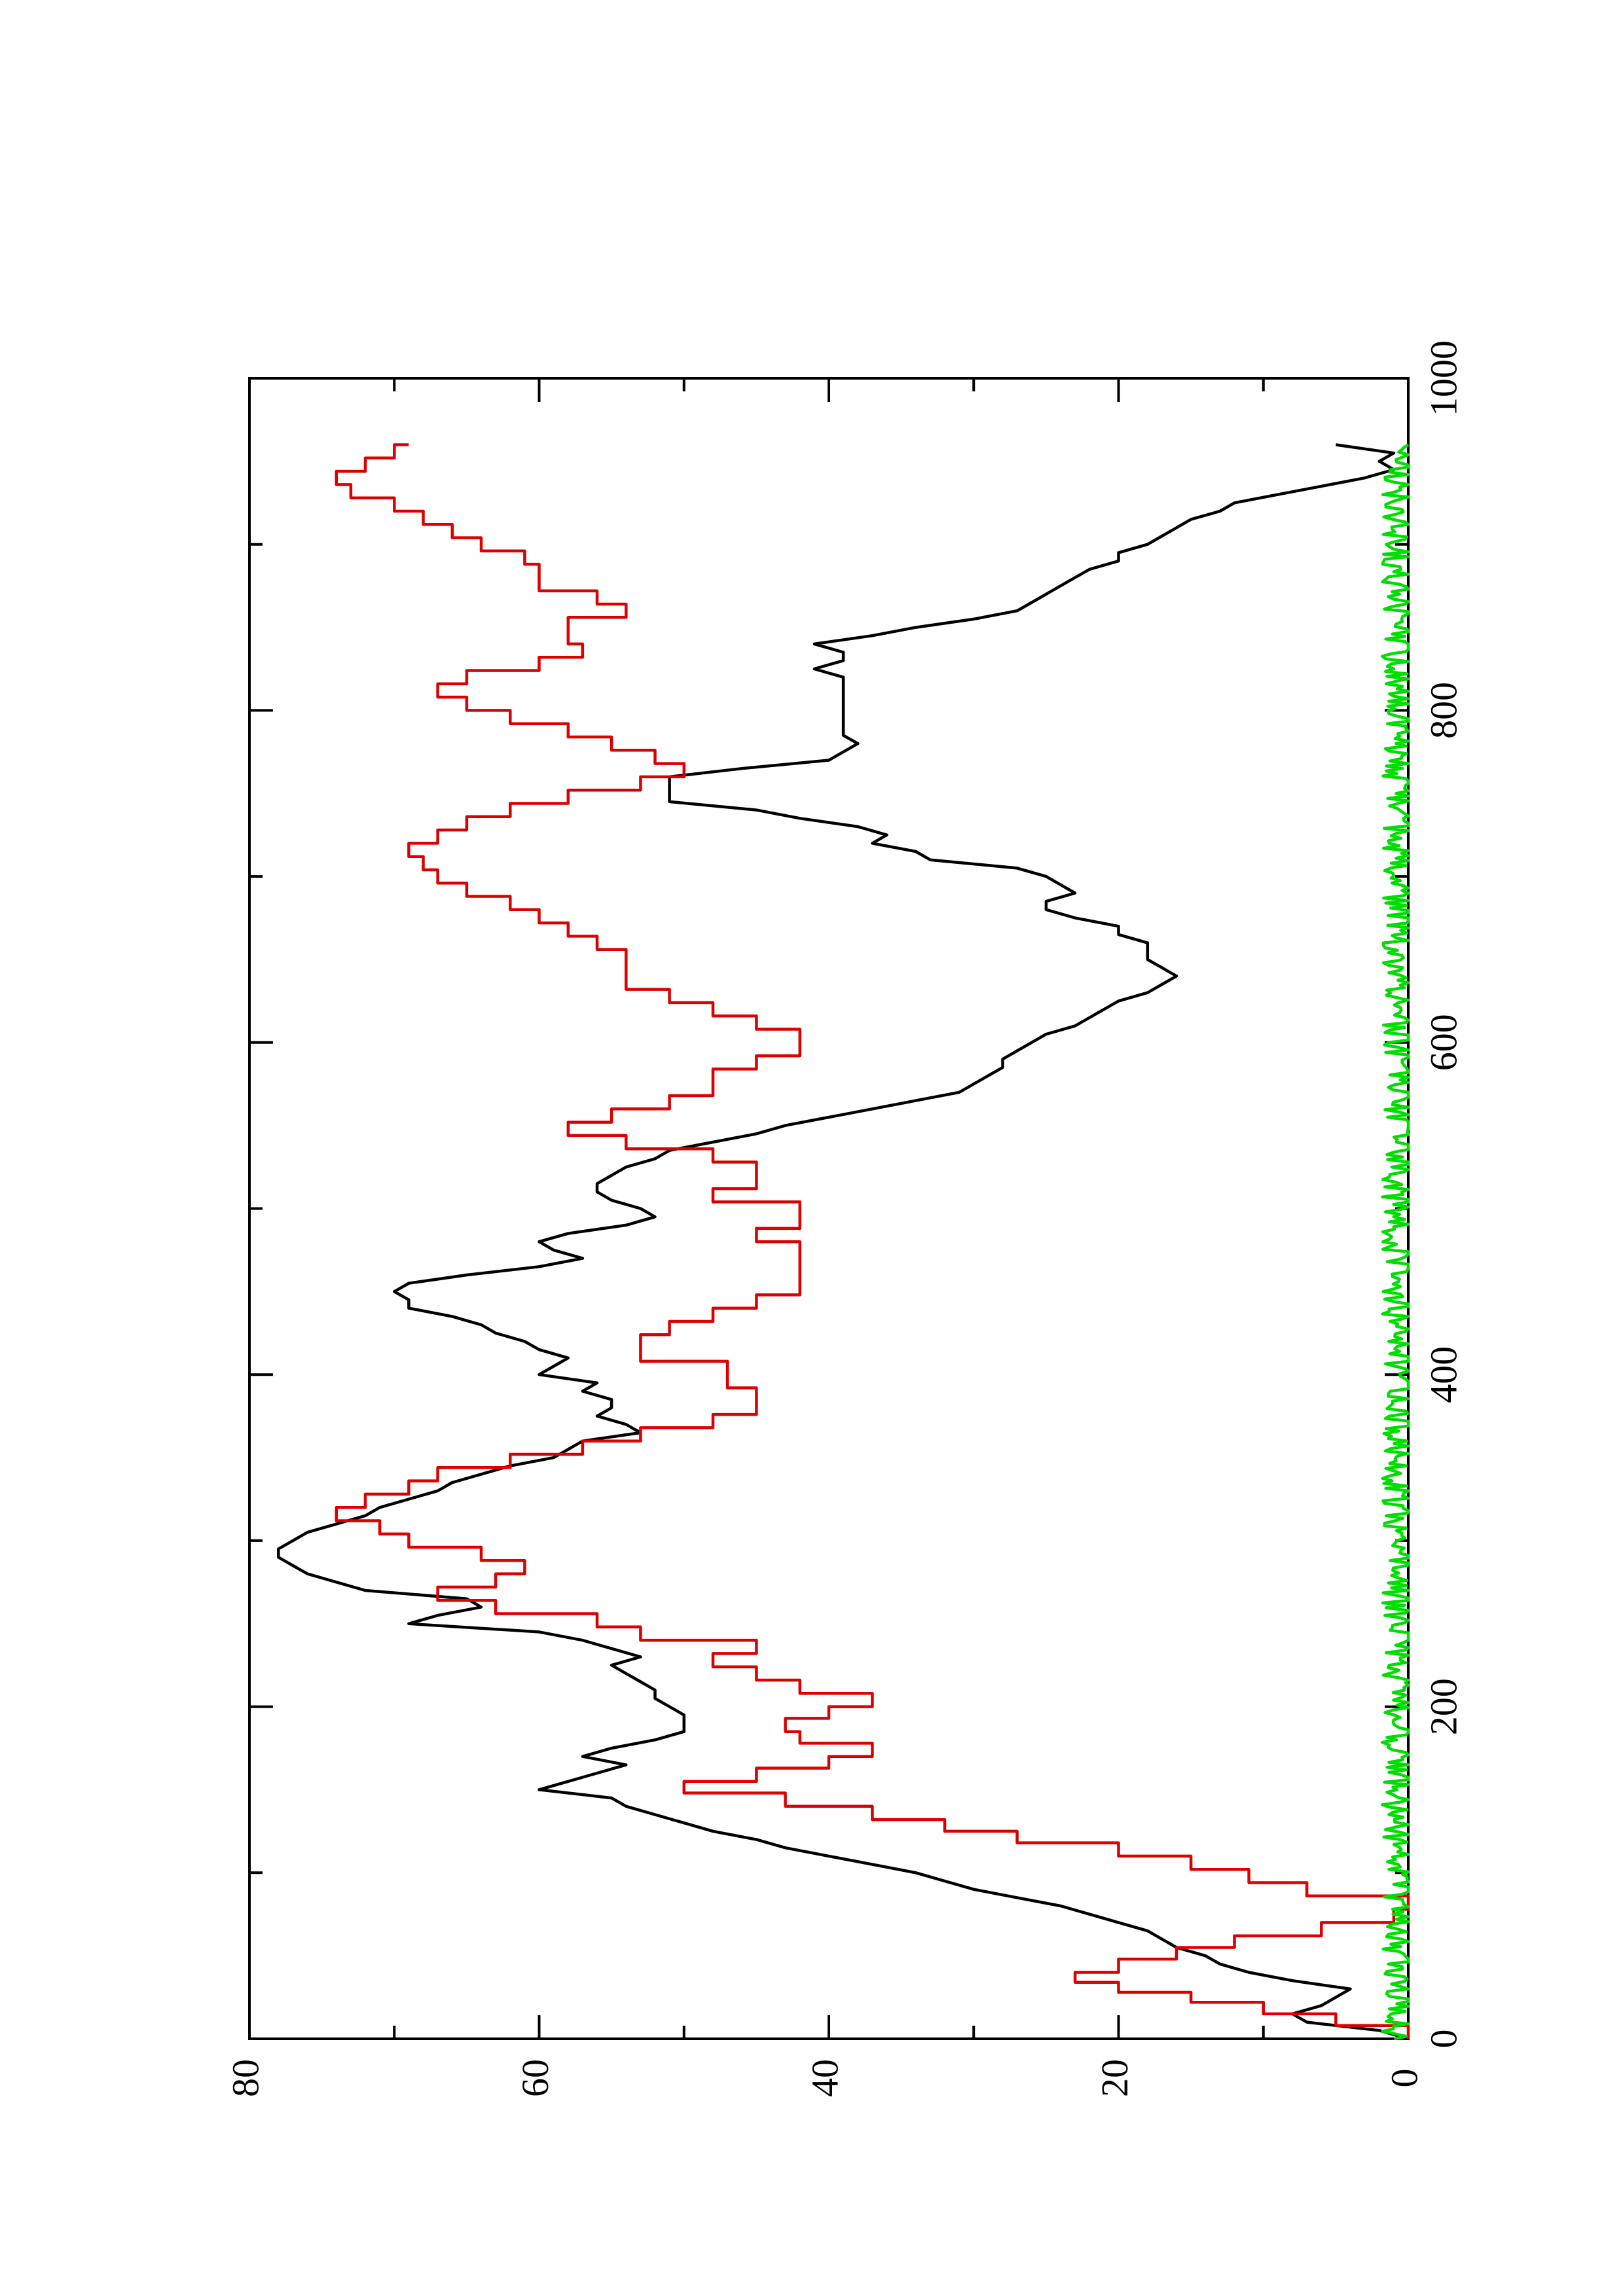 The height and width of the screenshot is (2296, 1623). I want to click on x-tick-label: 400, so click(1443, 1374).